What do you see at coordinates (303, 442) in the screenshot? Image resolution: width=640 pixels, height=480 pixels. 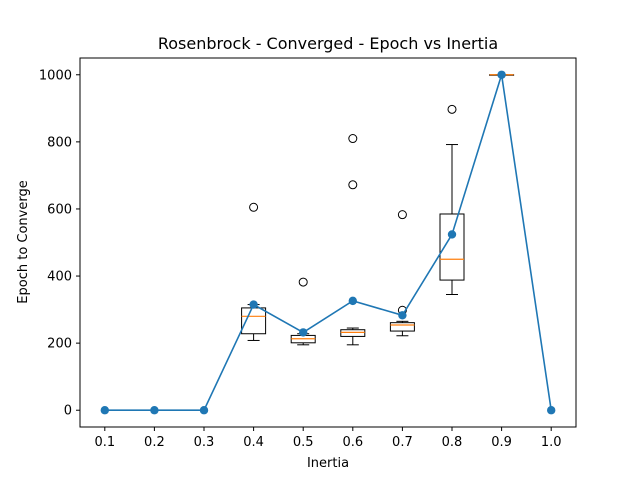 I see `x-tick-label: 0.5` at bounding box center [303, 442].